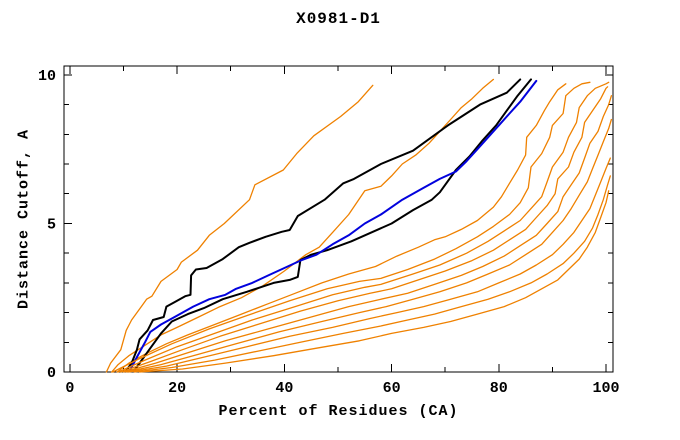 Image resolution: width=680 pixels, height=440 pixels. I want to click on x-tick-label: 60, so click(392, 388).